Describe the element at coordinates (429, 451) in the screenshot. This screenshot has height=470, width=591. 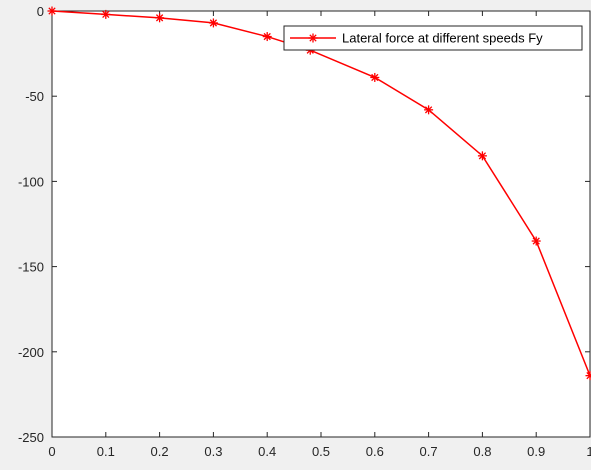
I see `x-tick-label: 0.7` at that location.